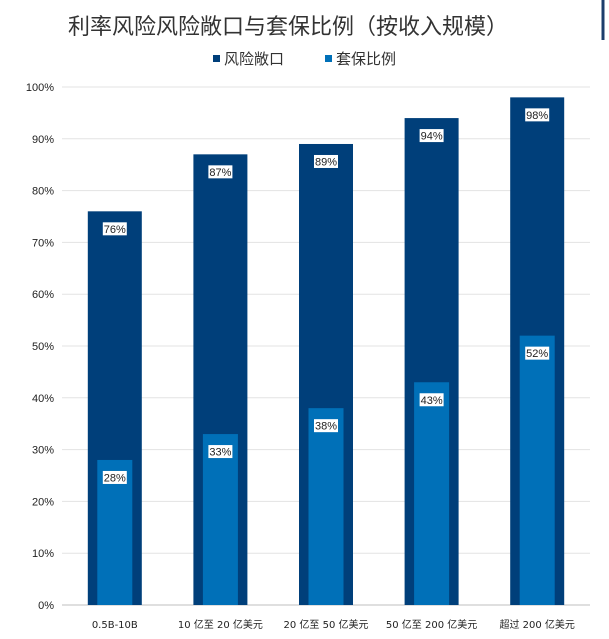  I want to click on data-label: 28%, so click(115, 478).